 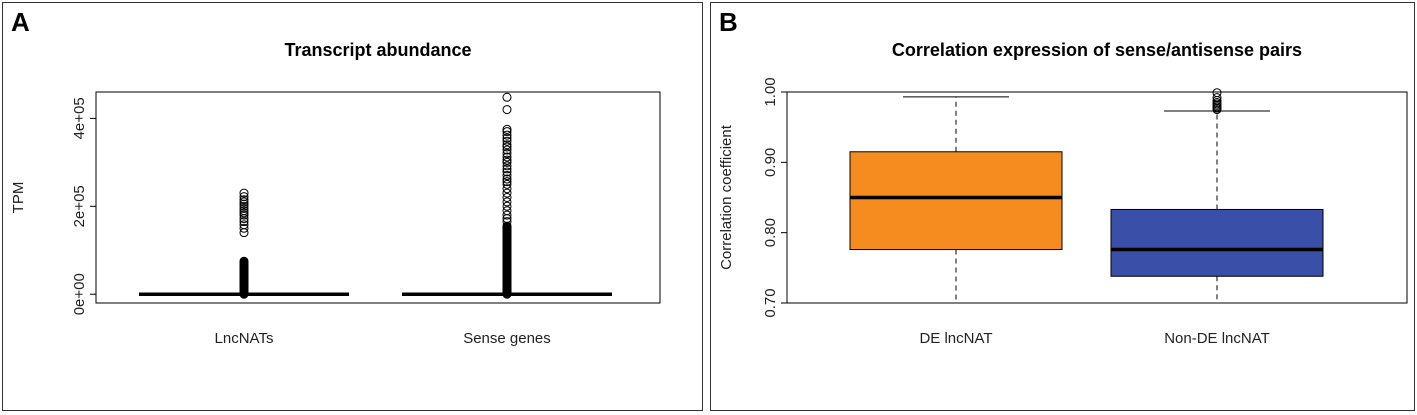 I want to click on panel-label: A, so click(x=20, y=22).